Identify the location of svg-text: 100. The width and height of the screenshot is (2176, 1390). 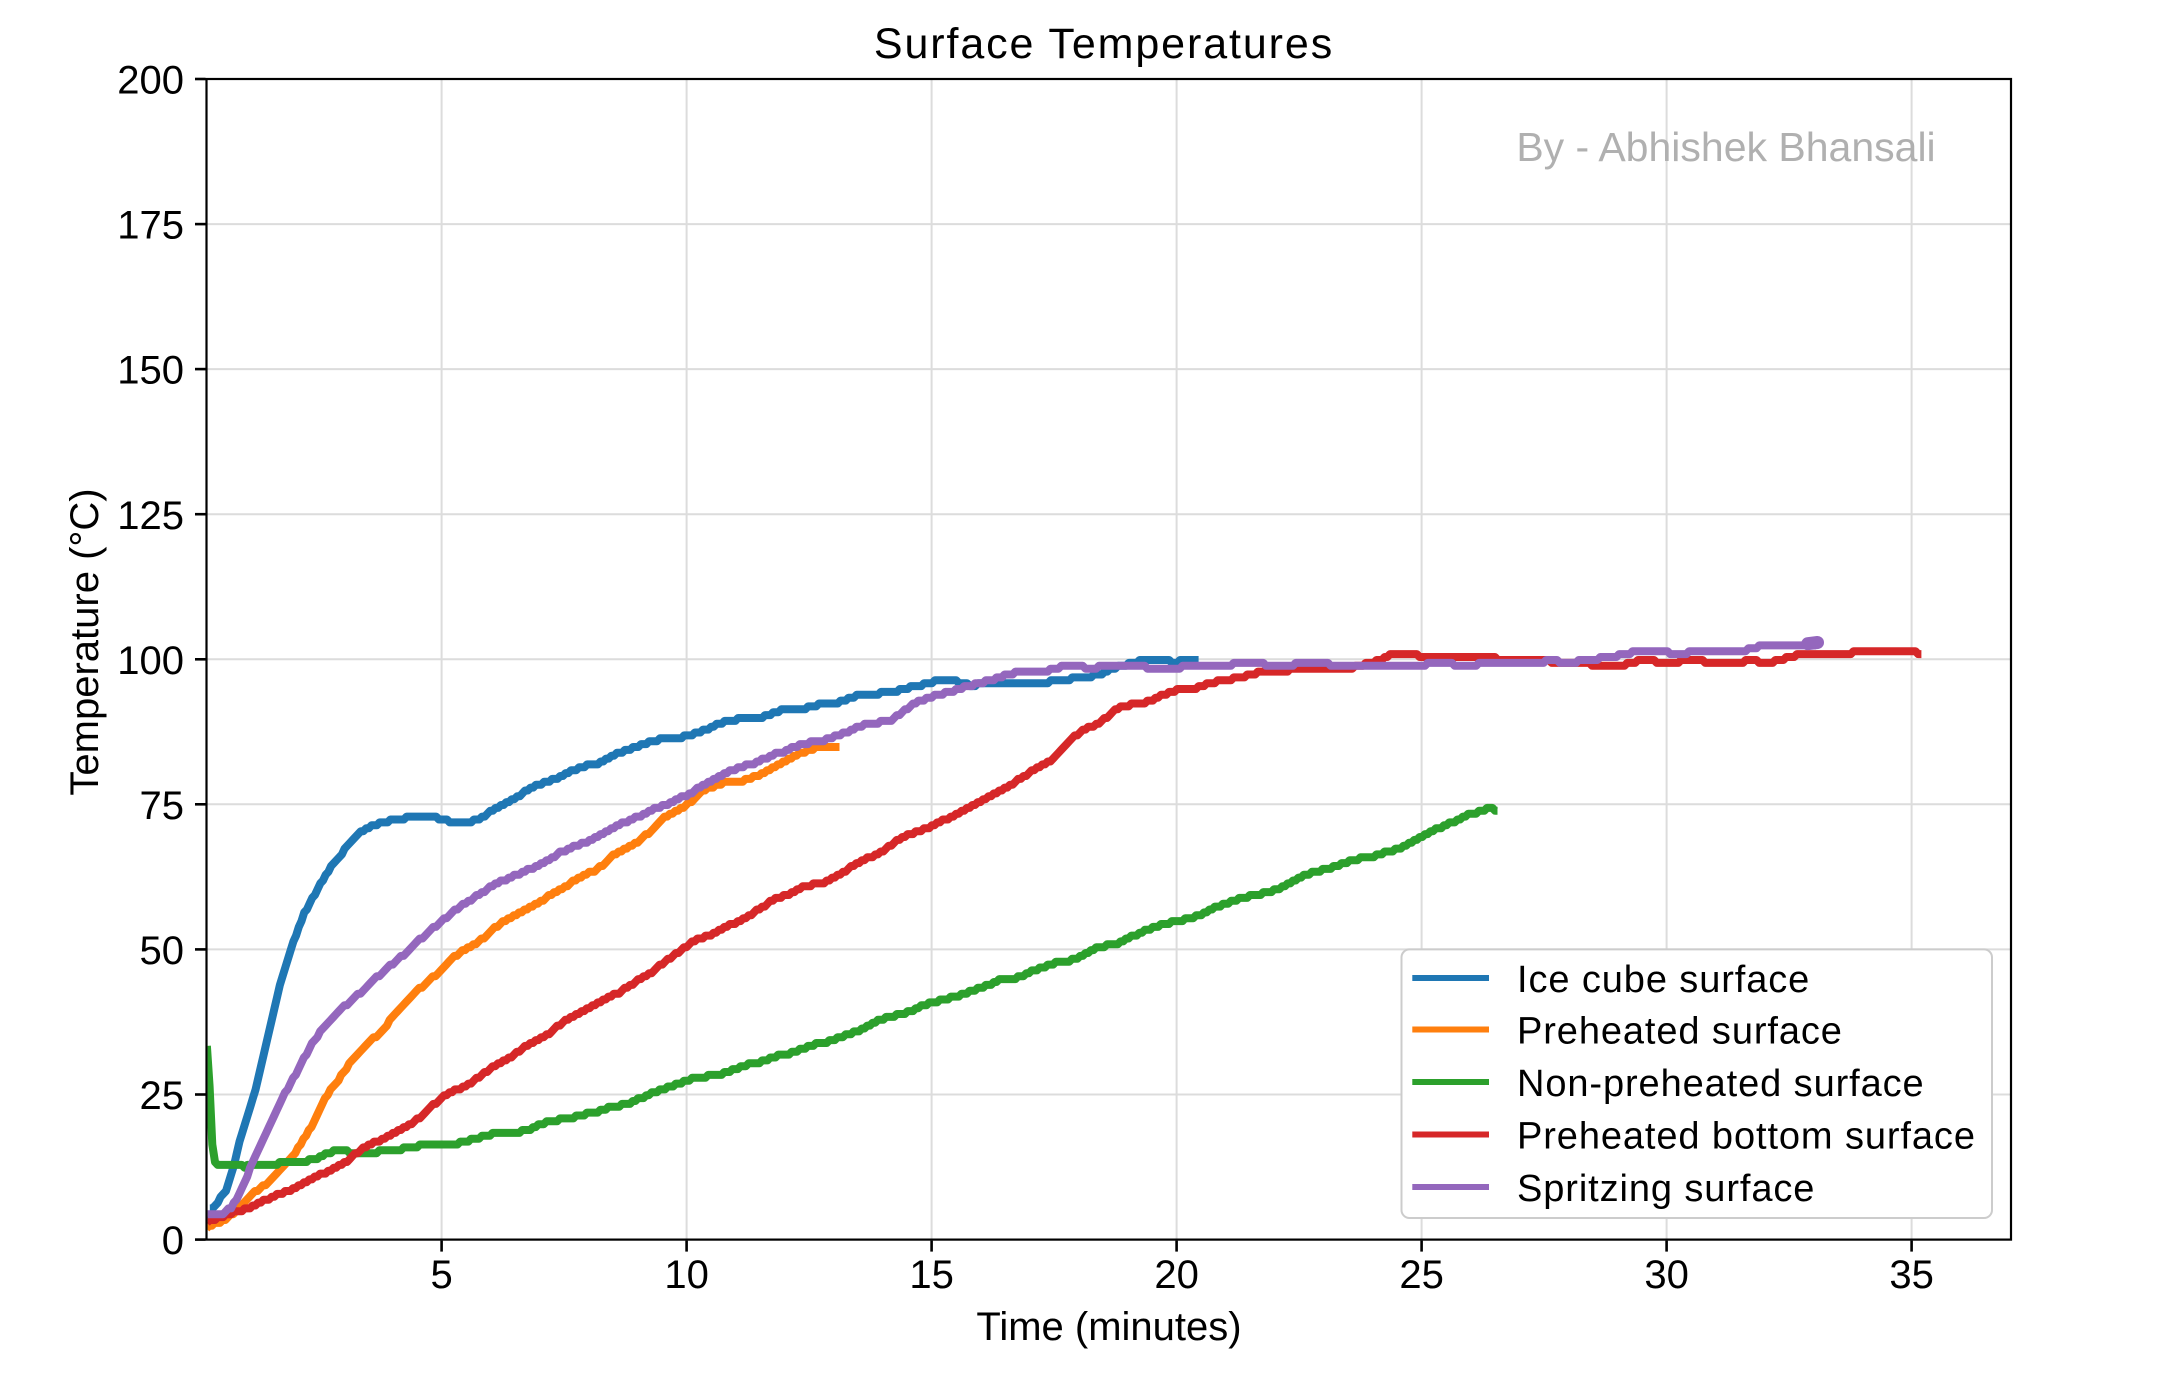
(150, 661).